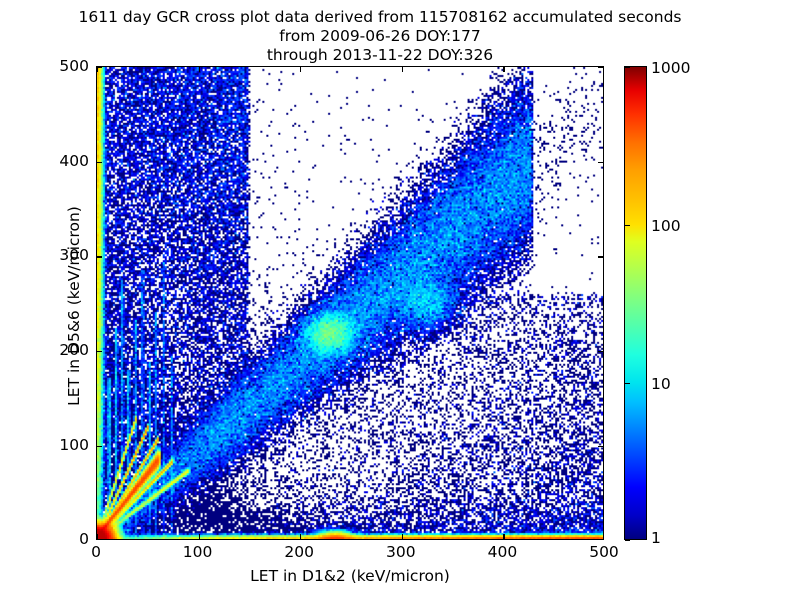 The height and width of the screenshot is (600, 800). What do you see at coordinates (74, 66) in the screenshot?
I see `y-tick-label-500: 500` at bounding box center [74, 66].